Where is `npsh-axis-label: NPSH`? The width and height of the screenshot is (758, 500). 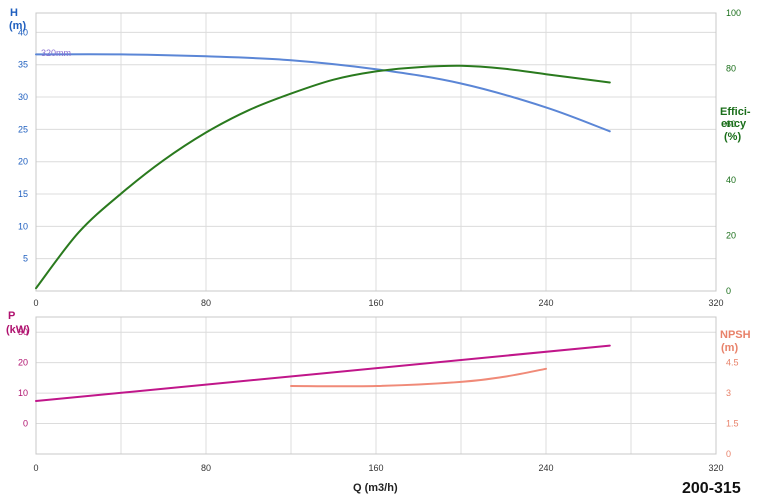
npsh-axis-label: NPSH is located at coordinates (735, 335).